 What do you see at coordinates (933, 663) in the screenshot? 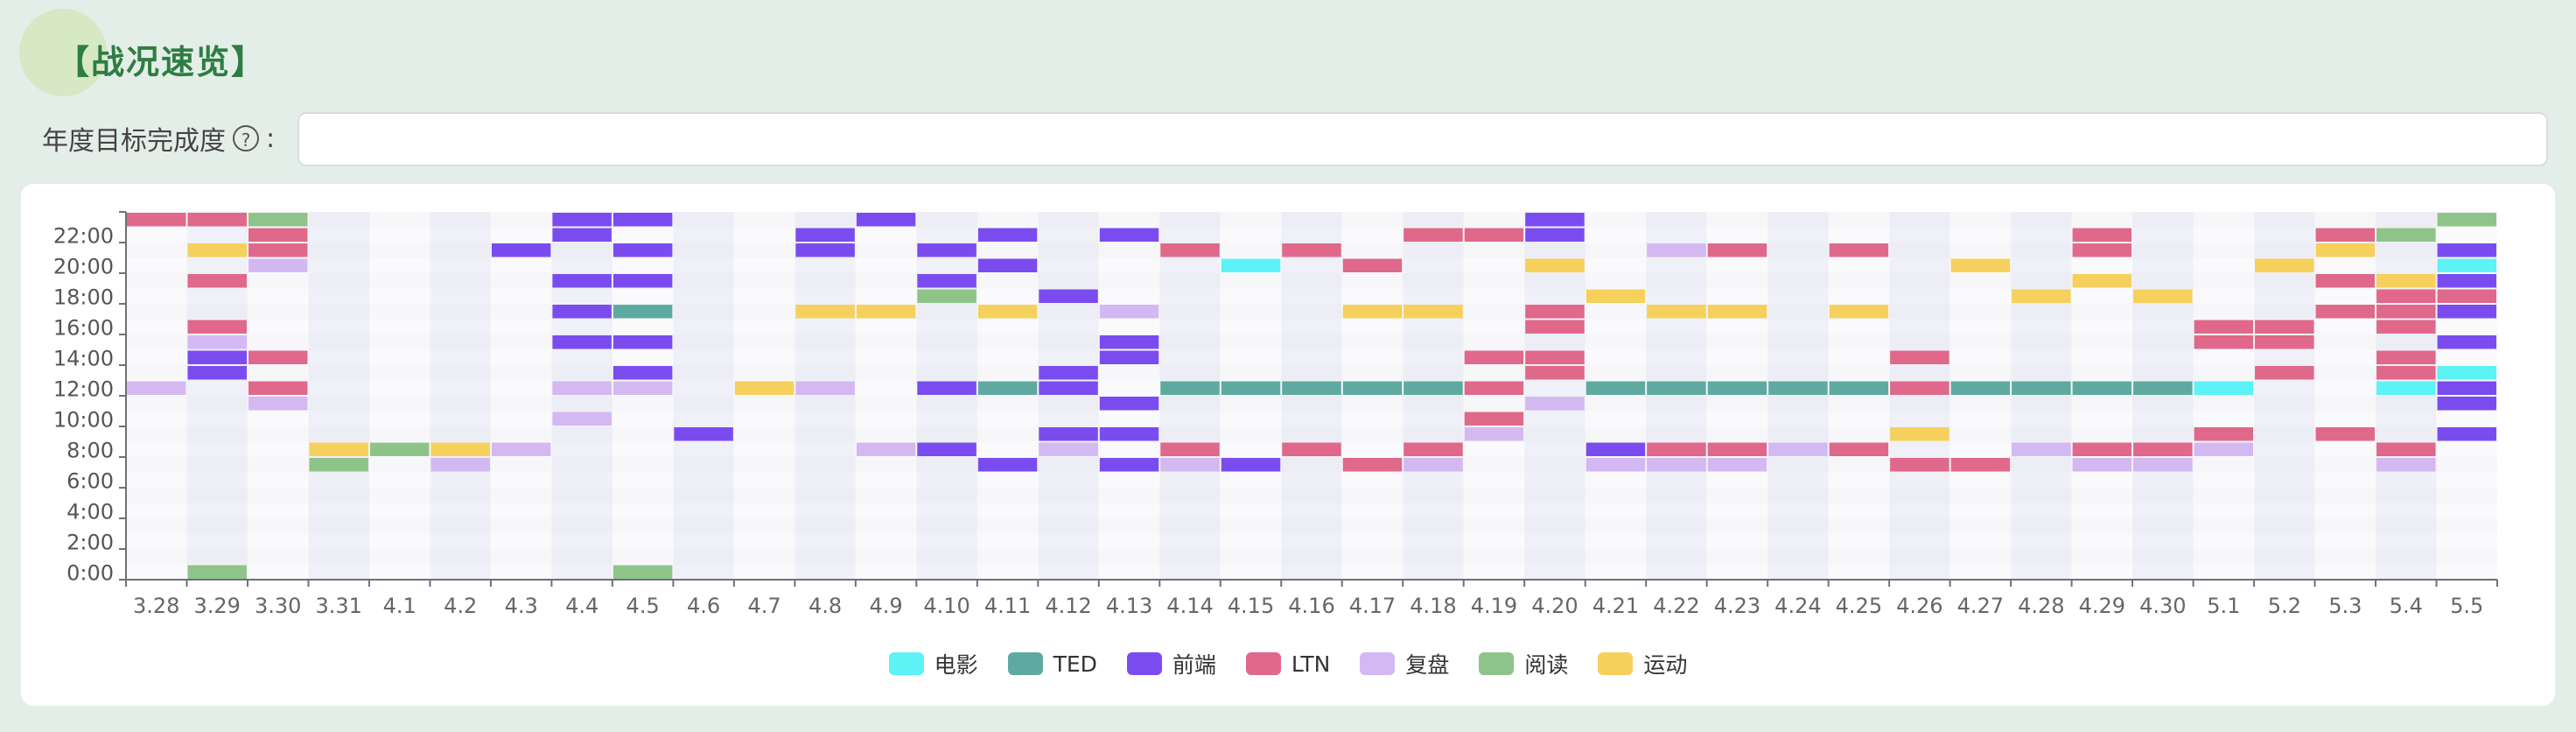
I see `legend-item: 电影` at bounding box center [933, 663].